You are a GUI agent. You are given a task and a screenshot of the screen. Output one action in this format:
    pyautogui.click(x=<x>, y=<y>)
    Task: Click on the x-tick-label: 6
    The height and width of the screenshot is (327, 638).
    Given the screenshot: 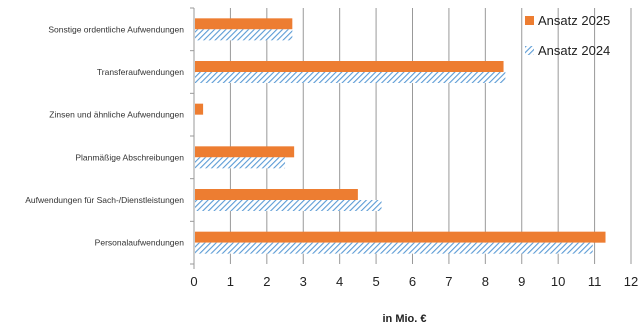 What is the action you would take?
    pyautogui.click(x=412, y=281)
    